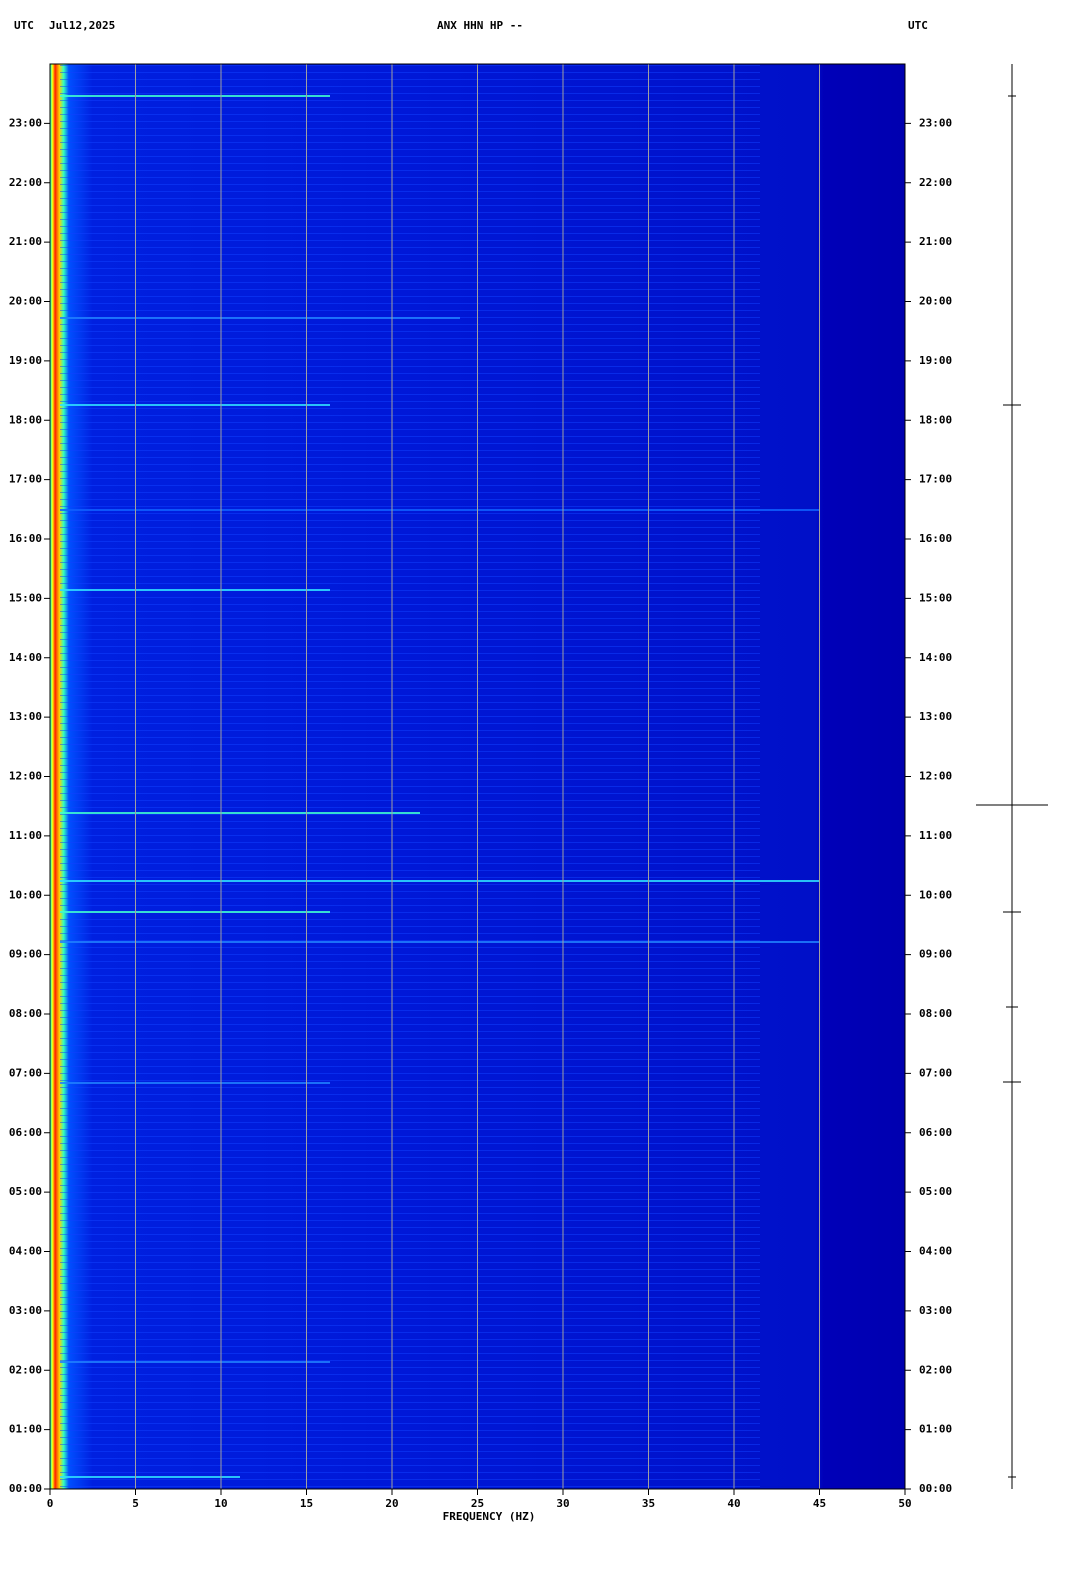 The height and width of the screenshot is (1584, 1066). I want to click on chart-title: ANX HHN HP --, so click(480, 25).